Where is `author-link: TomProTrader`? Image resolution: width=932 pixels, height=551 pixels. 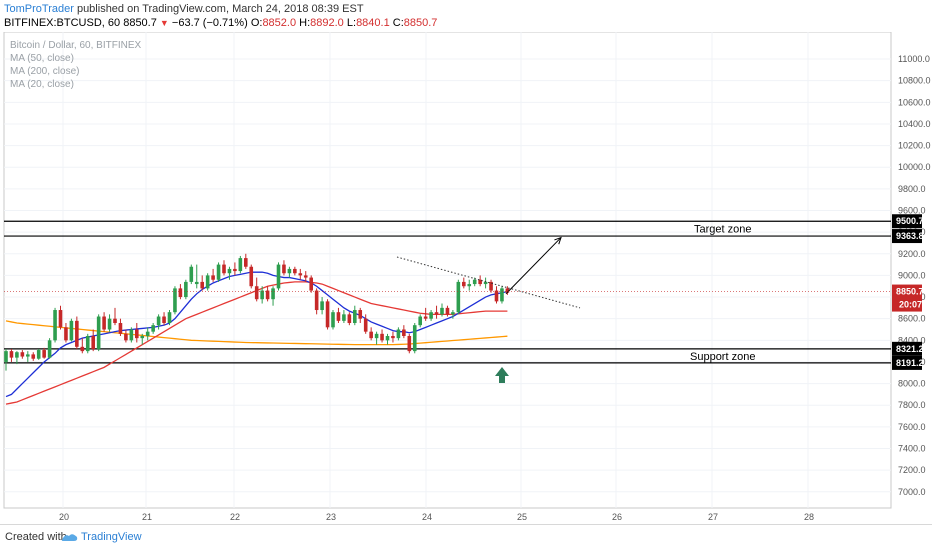
author-link: TomProTrader is located at coordinates (39, 9).